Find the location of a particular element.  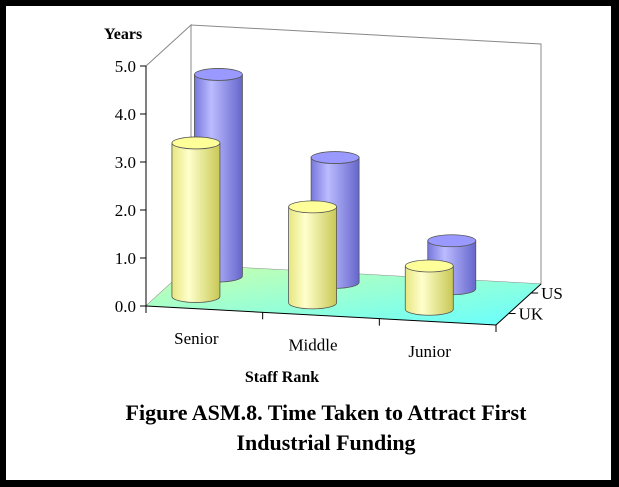

depth-axis-line is located at coordinates (518, 304).